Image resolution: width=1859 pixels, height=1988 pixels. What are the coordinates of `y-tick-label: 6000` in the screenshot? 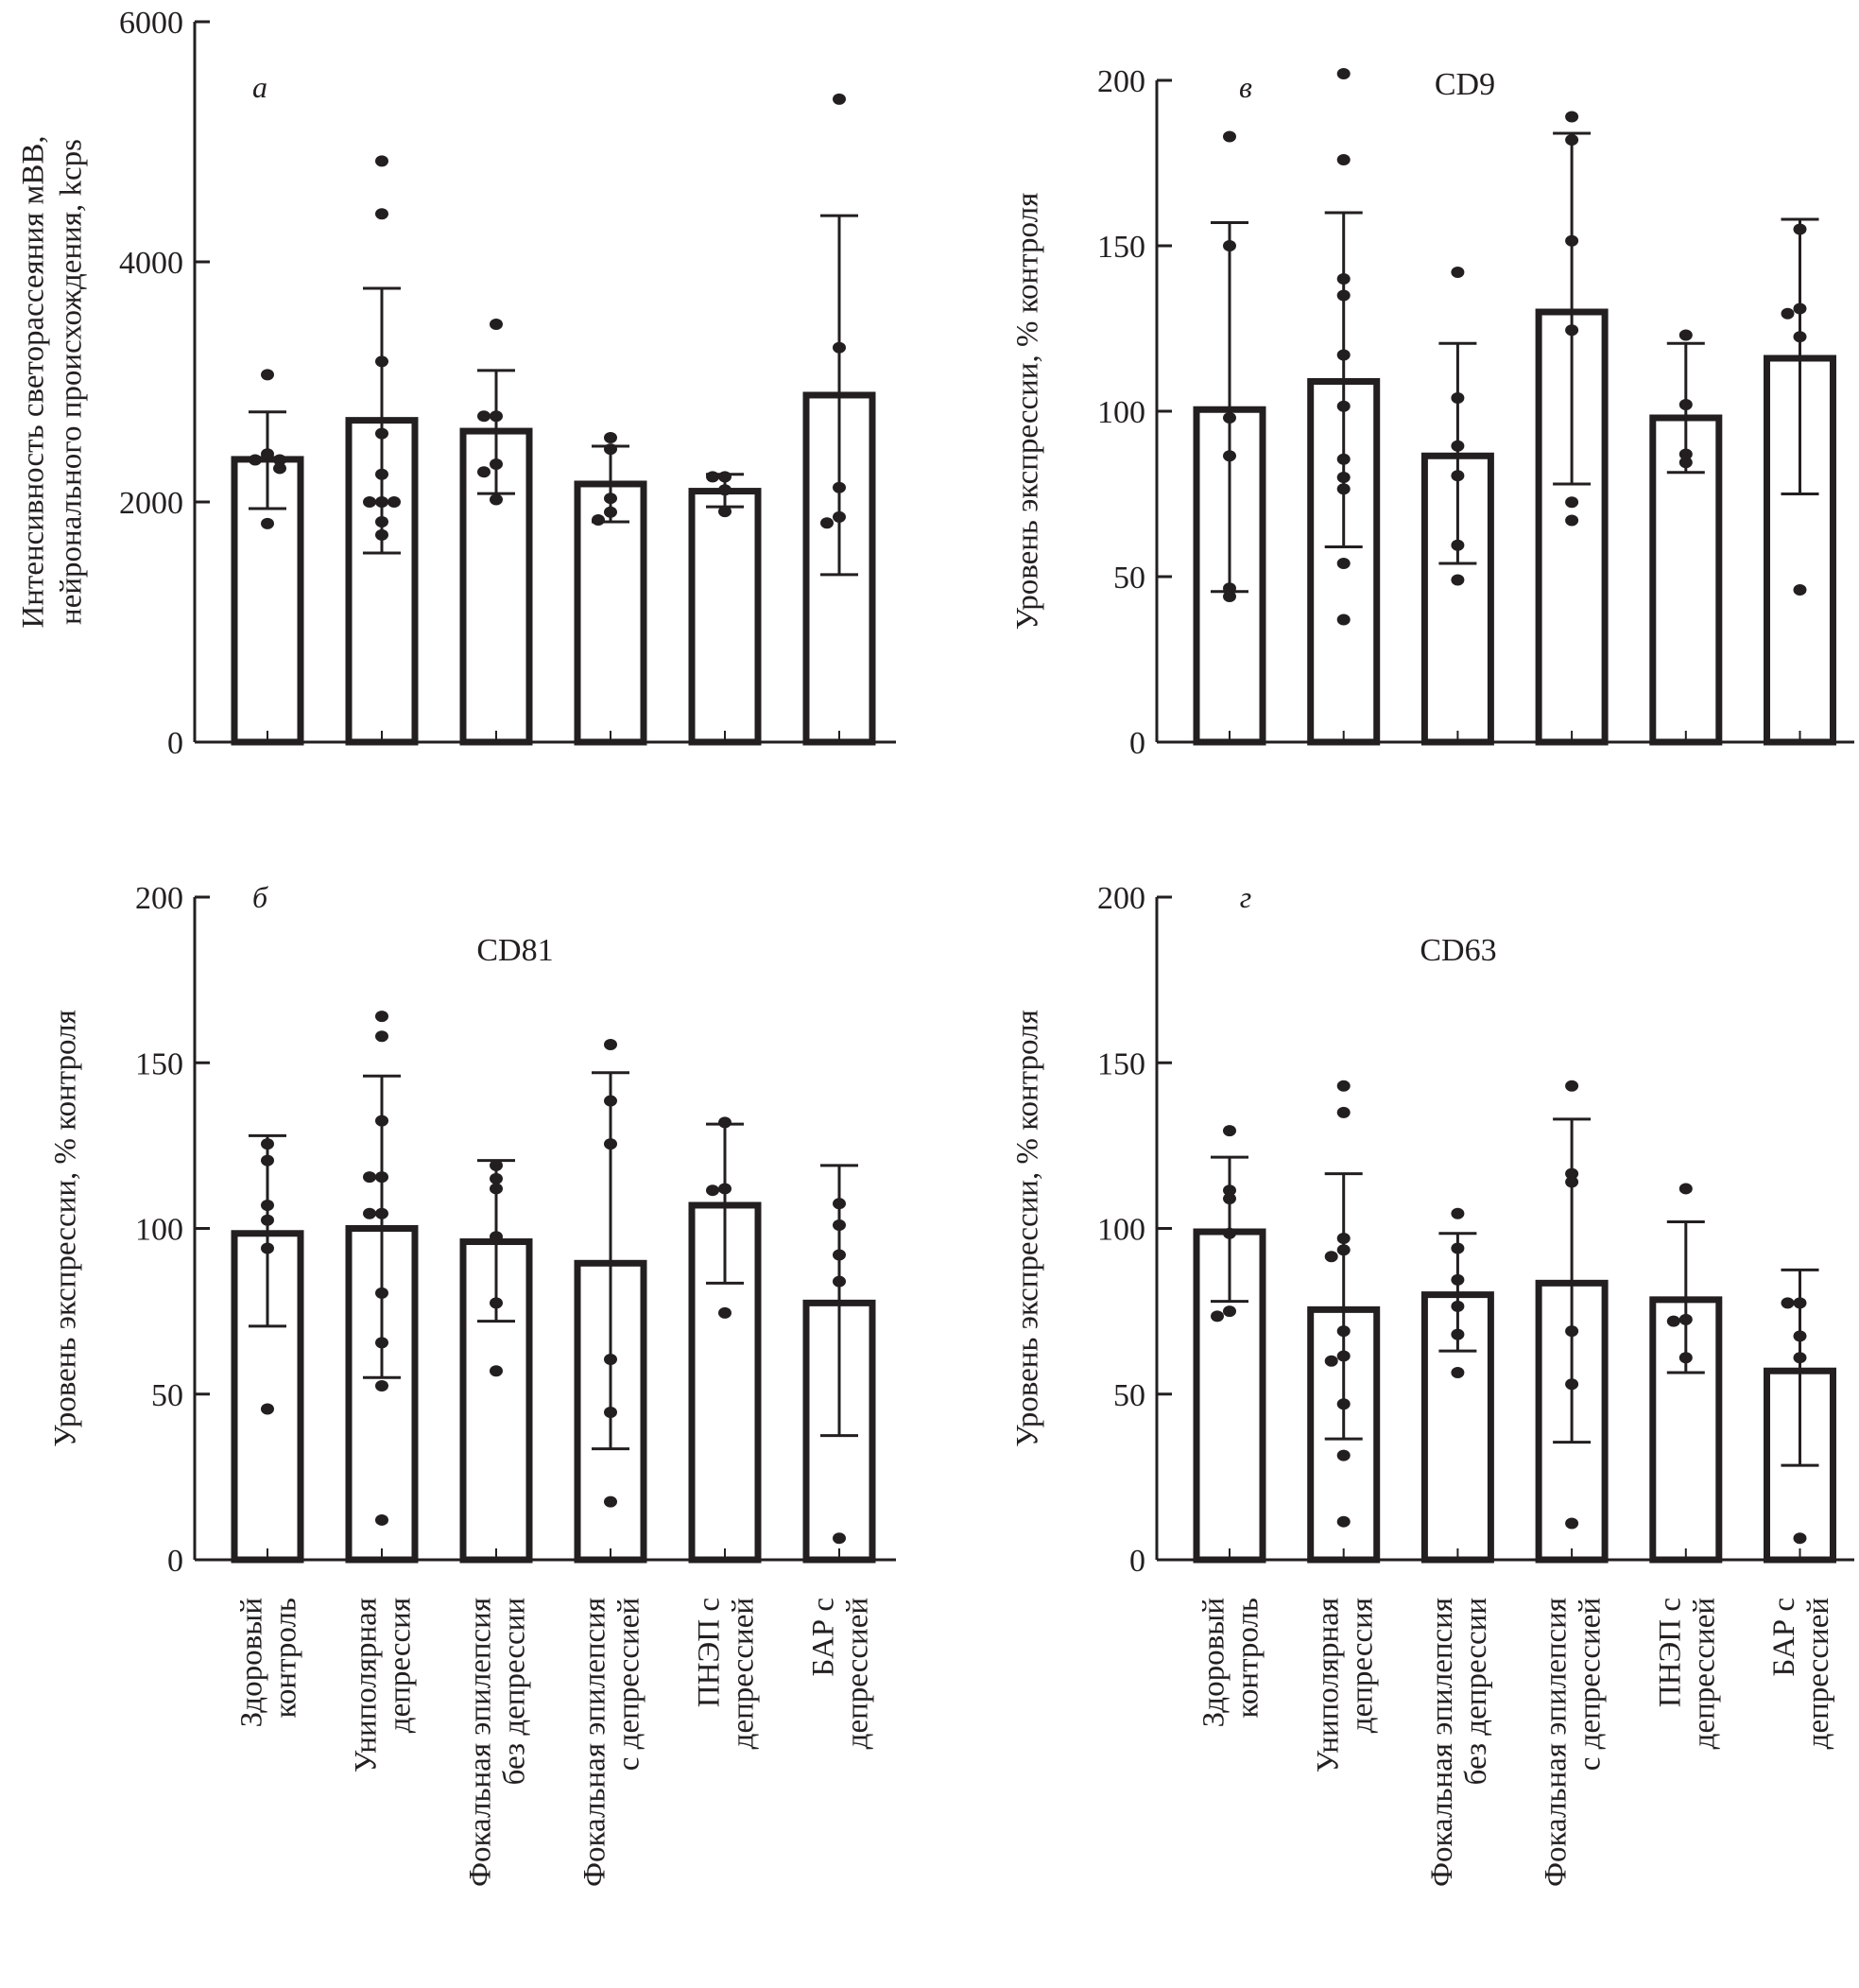 It's located at (151, 23).